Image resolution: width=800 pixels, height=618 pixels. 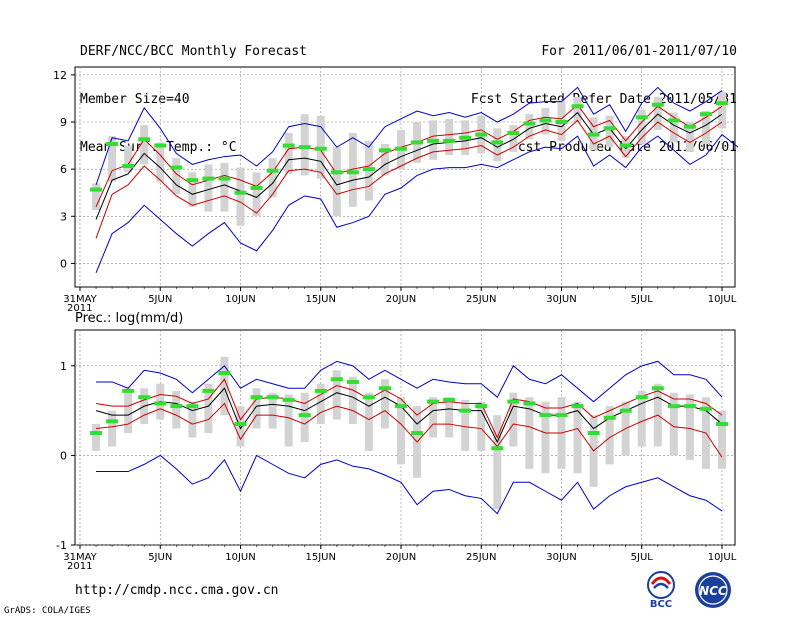 I want to click on grads-credit: GrADS: COLA/IGES, so click(x=47, y=611).